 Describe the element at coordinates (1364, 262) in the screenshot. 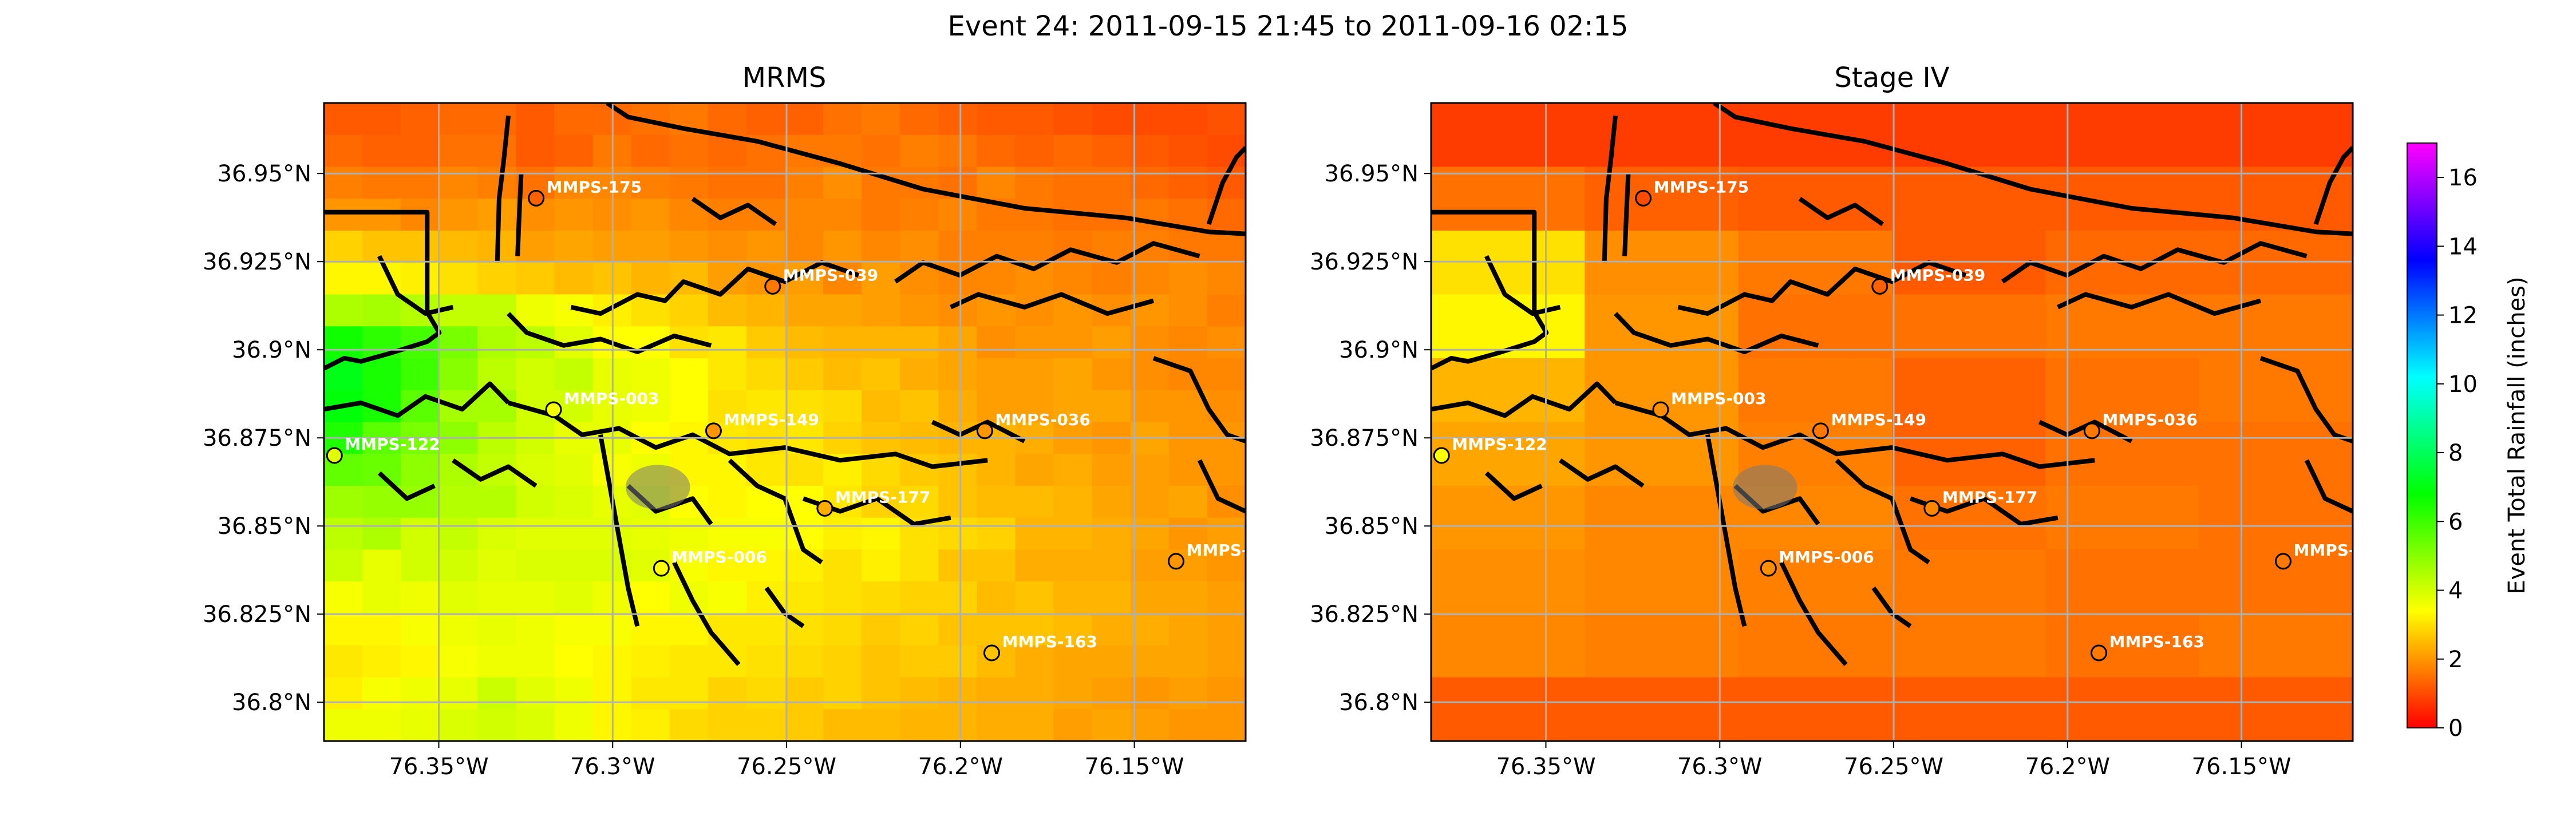

I see `stage-iv-y-tick-label: 36.925°N` at that location.